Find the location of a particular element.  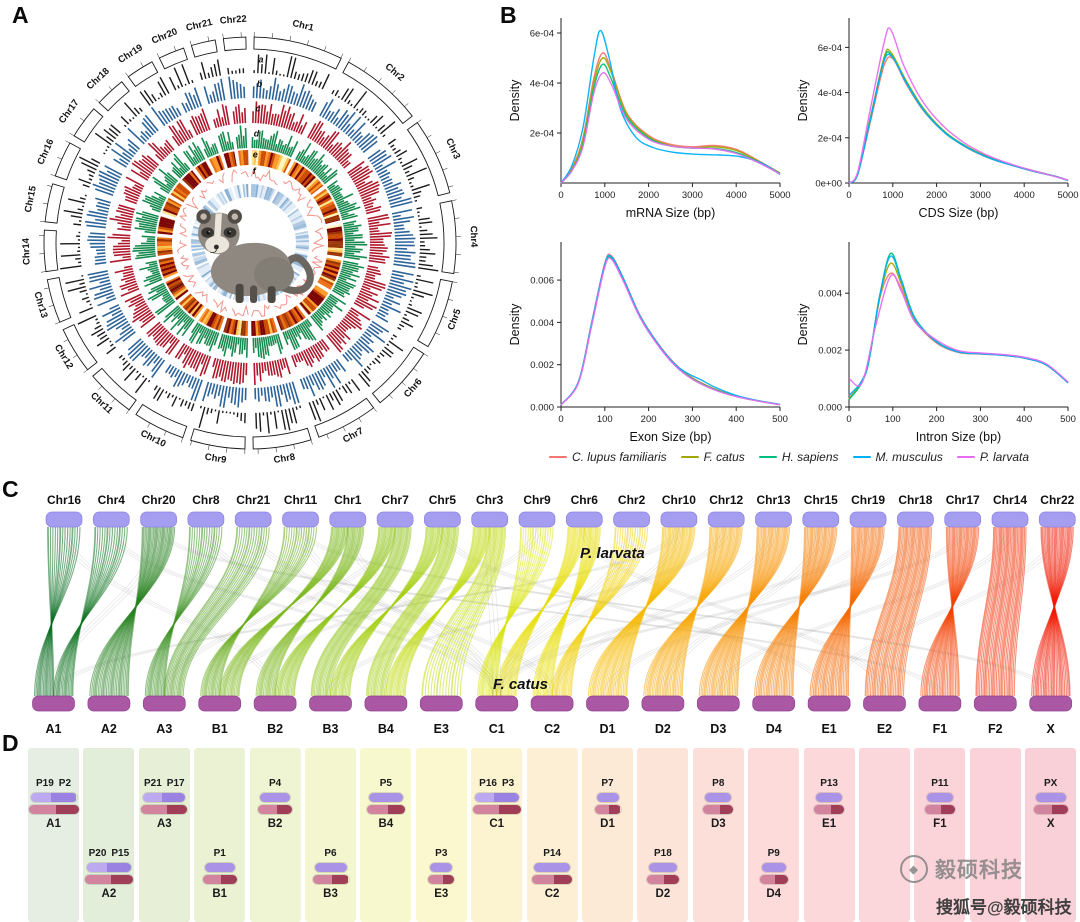

svg-text: Chr18 is located at coordinates (98, 79).